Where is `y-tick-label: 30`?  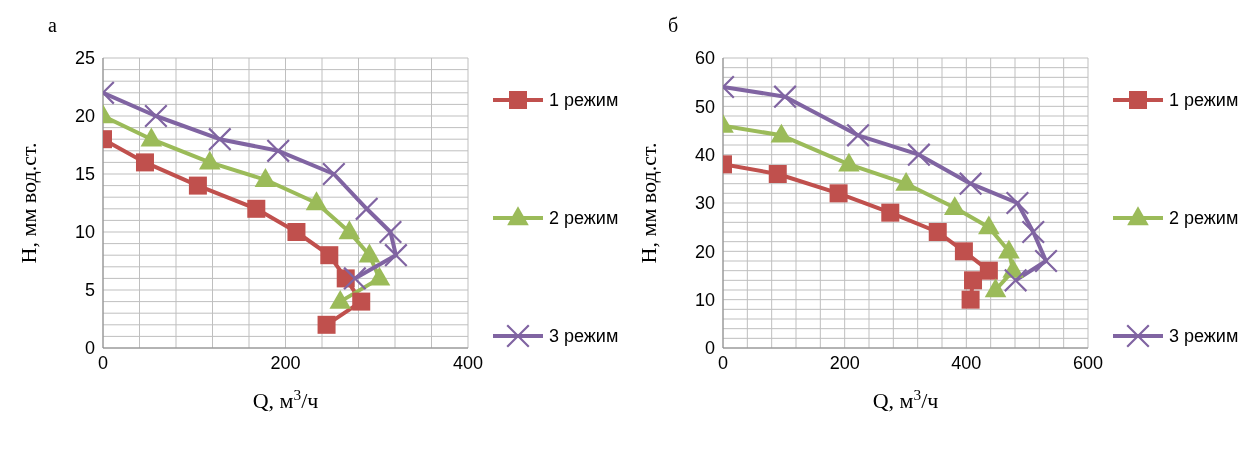
y-tick-label: 30 is located at coordinates (704, 203).